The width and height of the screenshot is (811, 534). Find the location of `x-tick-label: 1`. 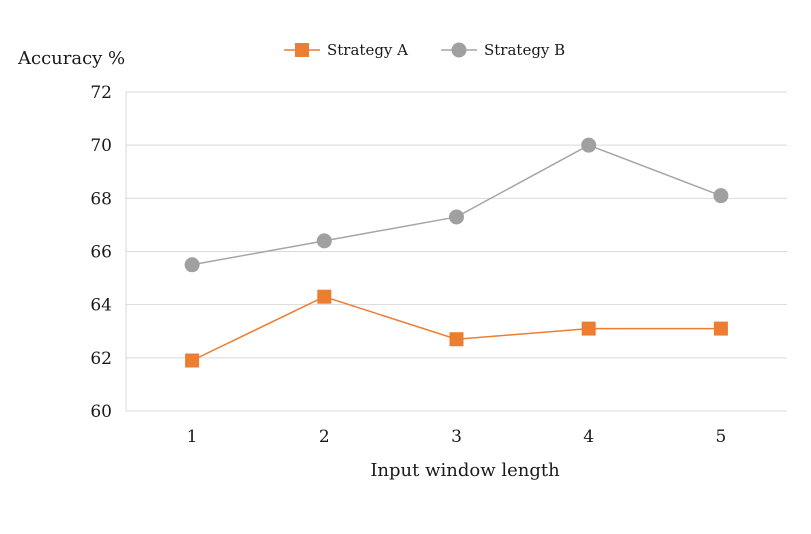

x-tick-label: 1 is located at coordinates (192, 437).